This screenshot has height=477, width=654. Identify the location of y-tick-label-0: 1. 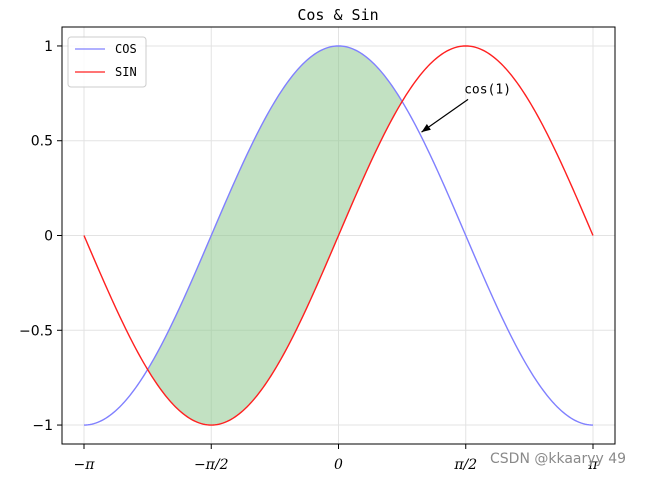
(48, 47).